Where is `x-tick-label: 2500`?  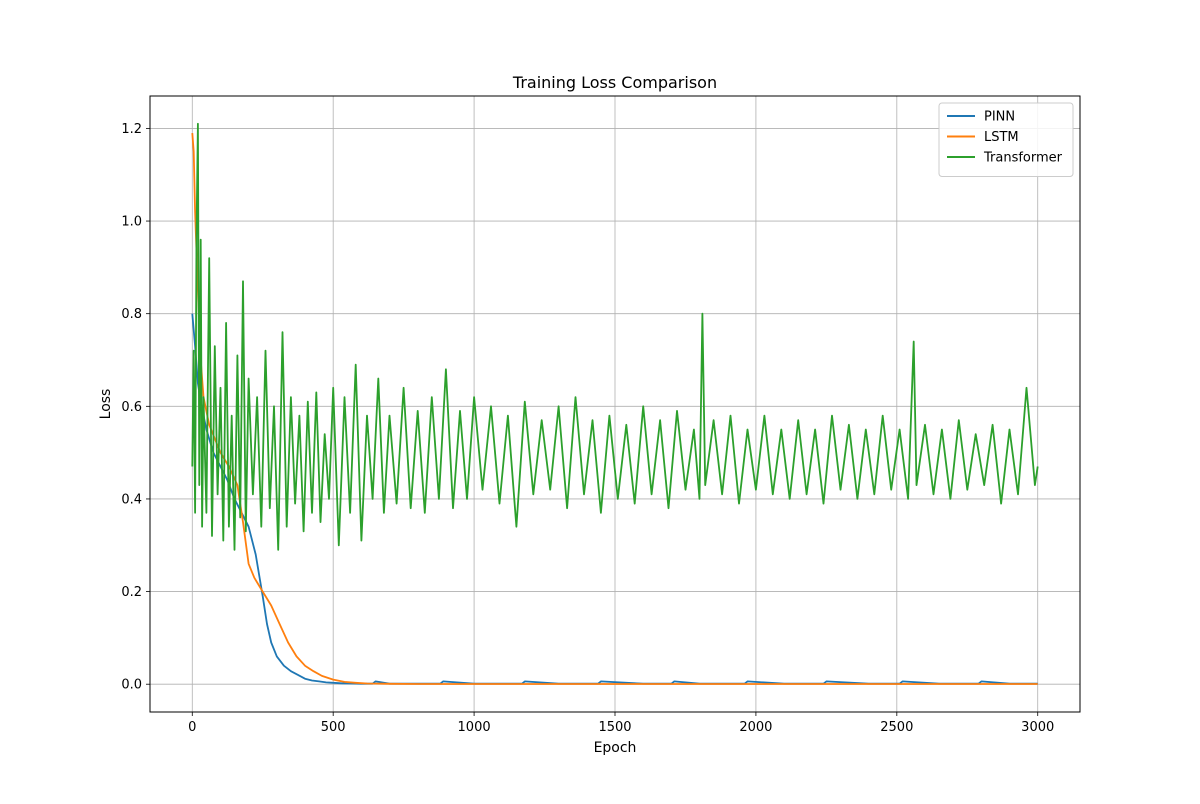
x-tick-label: 2500 is located at coordinates (896, 727).